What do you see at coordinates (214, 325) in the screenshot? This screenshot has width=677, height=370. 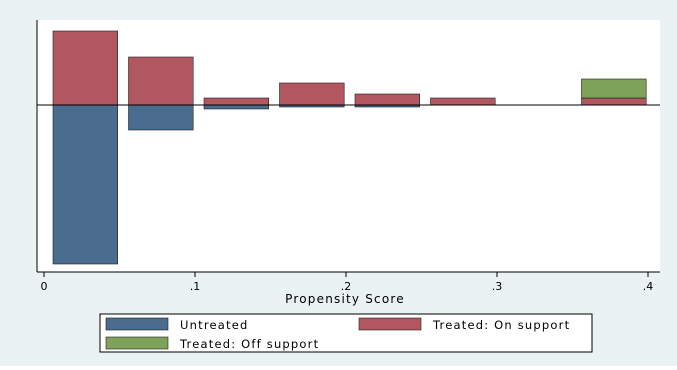 I see `legend-label-untreated: Untreated` at bounding box center [214, 325].